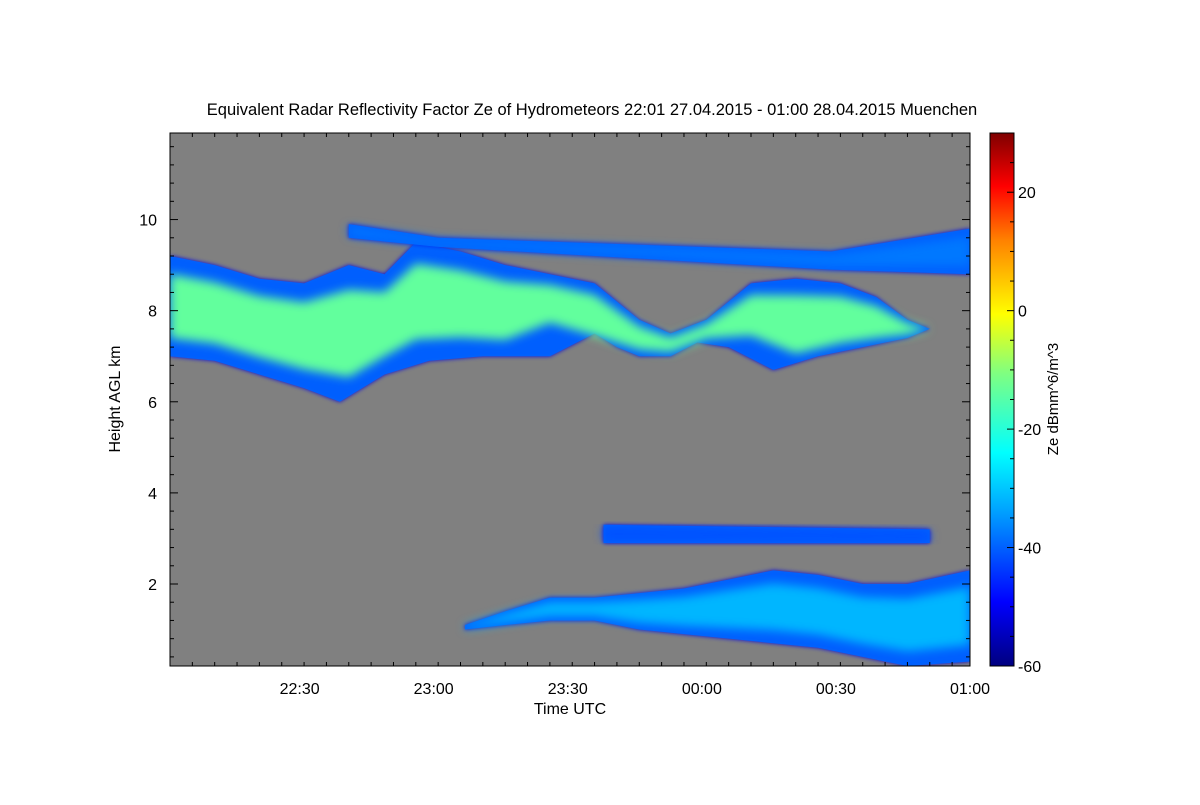  Describe the element at coordinates (570, 709) in the screenshot. I see `x-axis-label: Time UTC` at that location.